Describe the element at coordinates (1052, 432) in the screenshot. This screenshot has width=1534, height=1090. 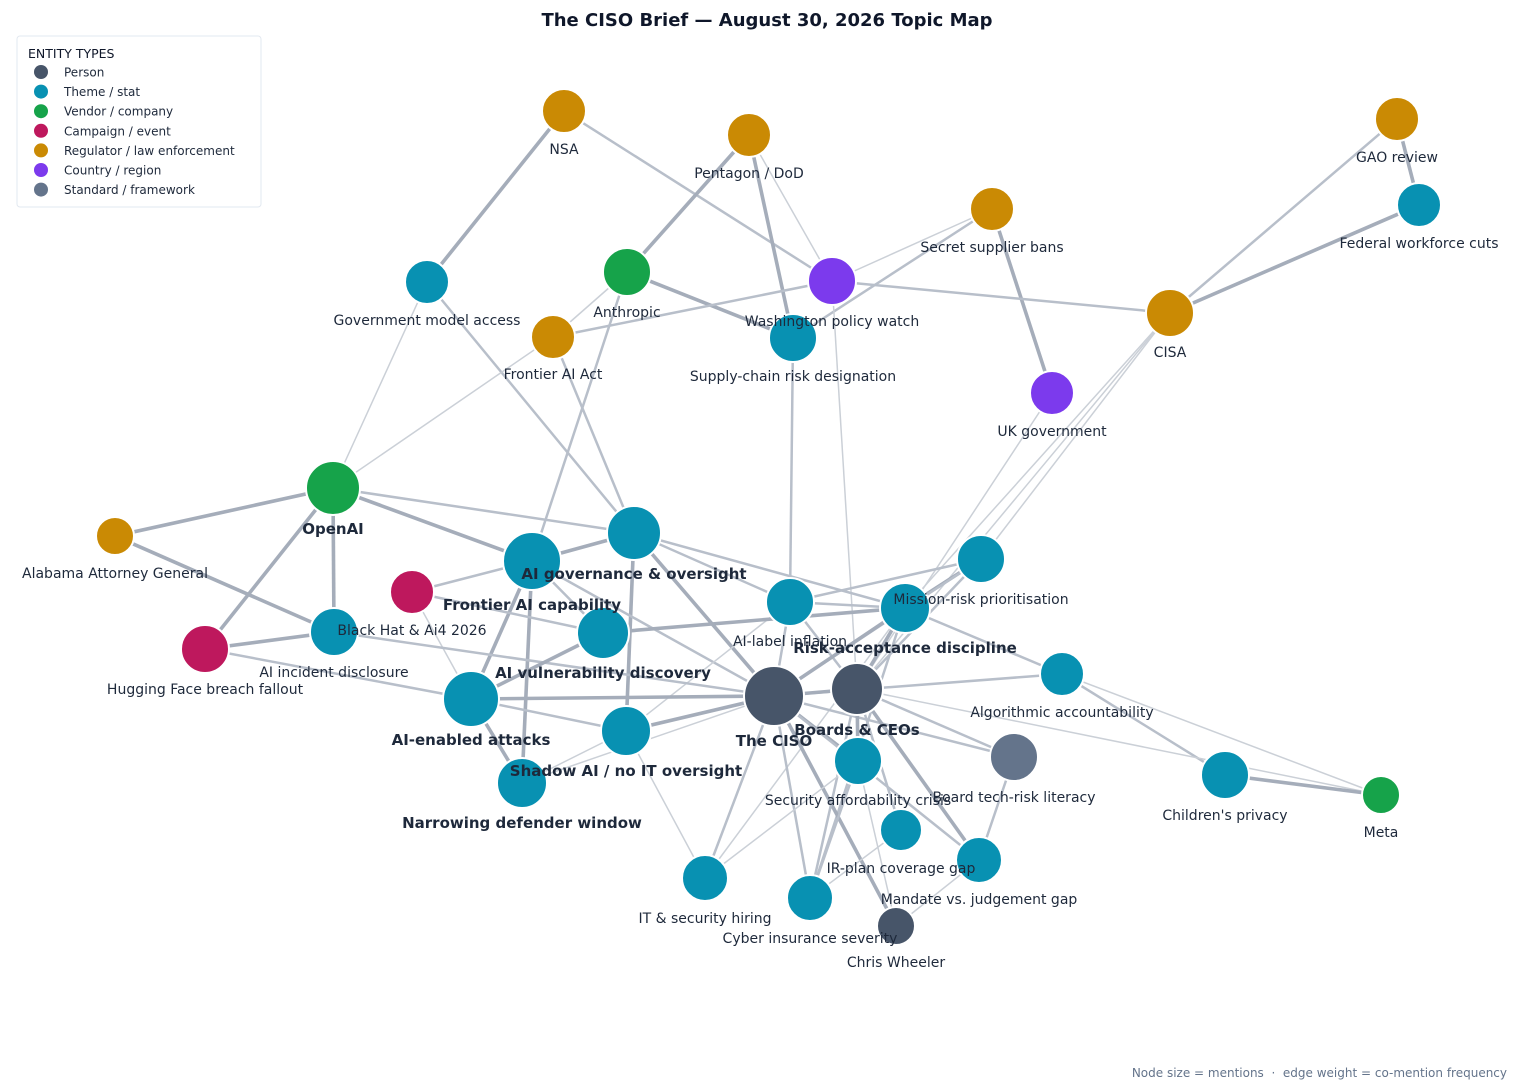
I see `node-label: UK government` at that location.